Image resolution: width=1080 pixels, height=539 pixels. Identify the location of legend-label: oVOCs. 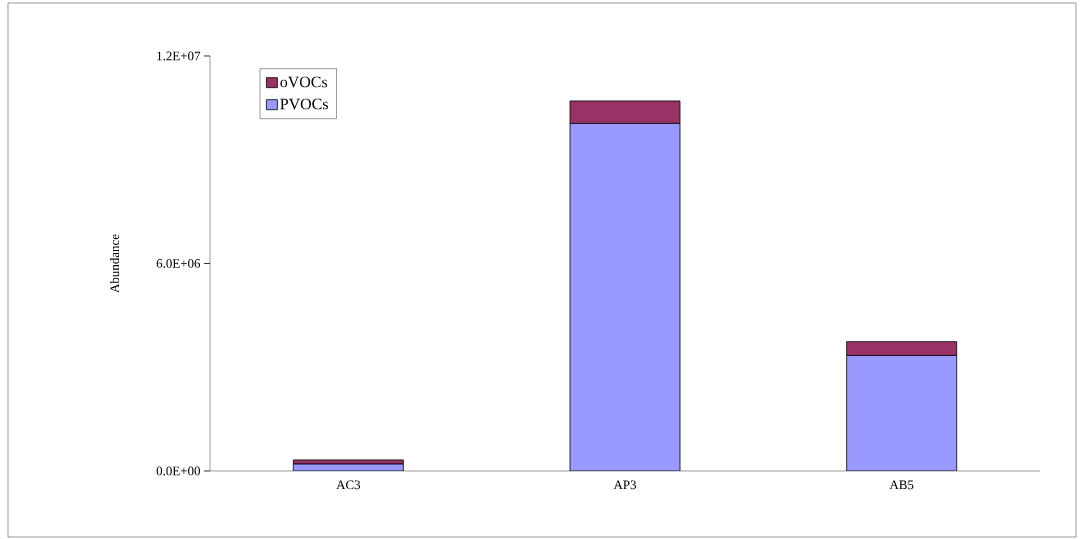
(304, 82).